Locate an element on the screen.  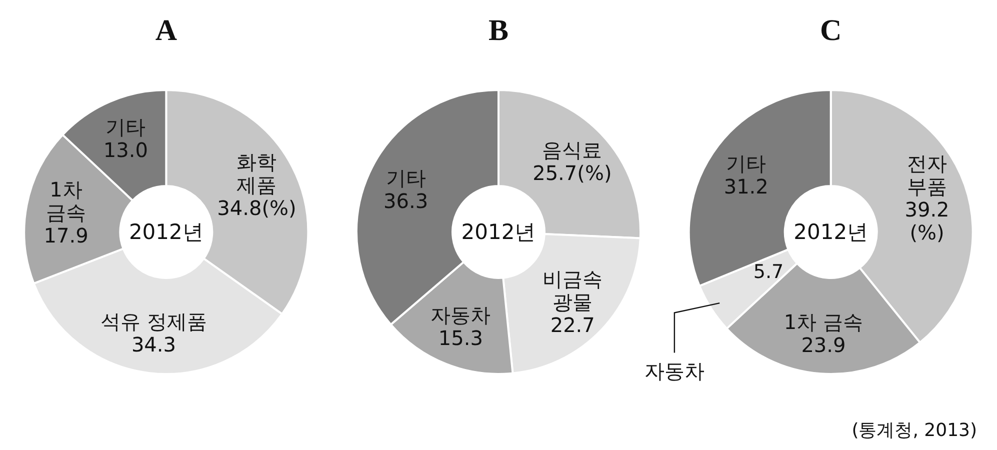
chart-title: C is located at coordinates (831, 30).